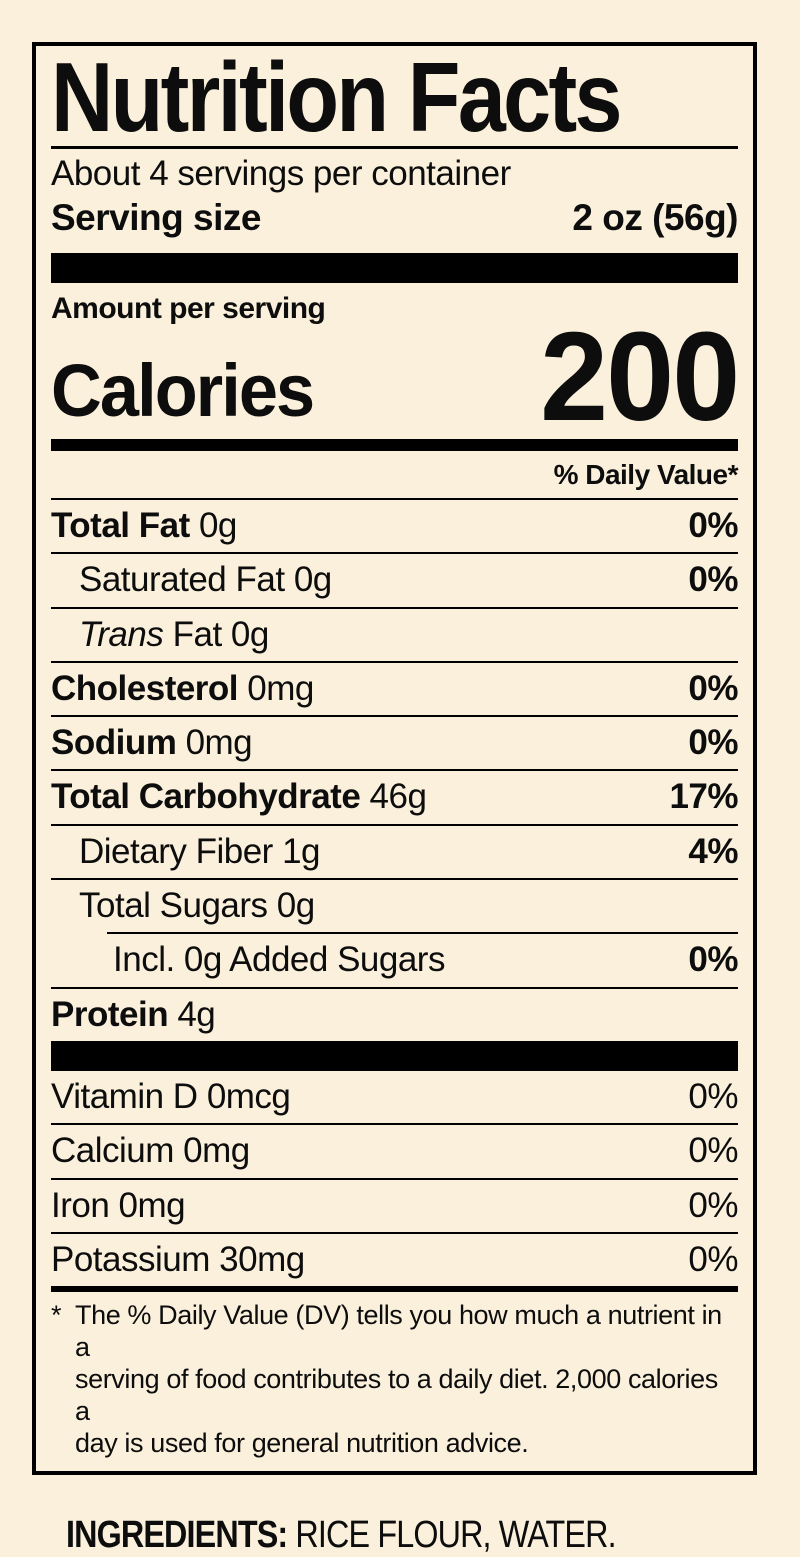 The image size is (800, 1557). Describe the element at coordinates (394, 579) in the screenshot. I see `row-saturated-fat: Saturated Fat 0g 0%` at that location.